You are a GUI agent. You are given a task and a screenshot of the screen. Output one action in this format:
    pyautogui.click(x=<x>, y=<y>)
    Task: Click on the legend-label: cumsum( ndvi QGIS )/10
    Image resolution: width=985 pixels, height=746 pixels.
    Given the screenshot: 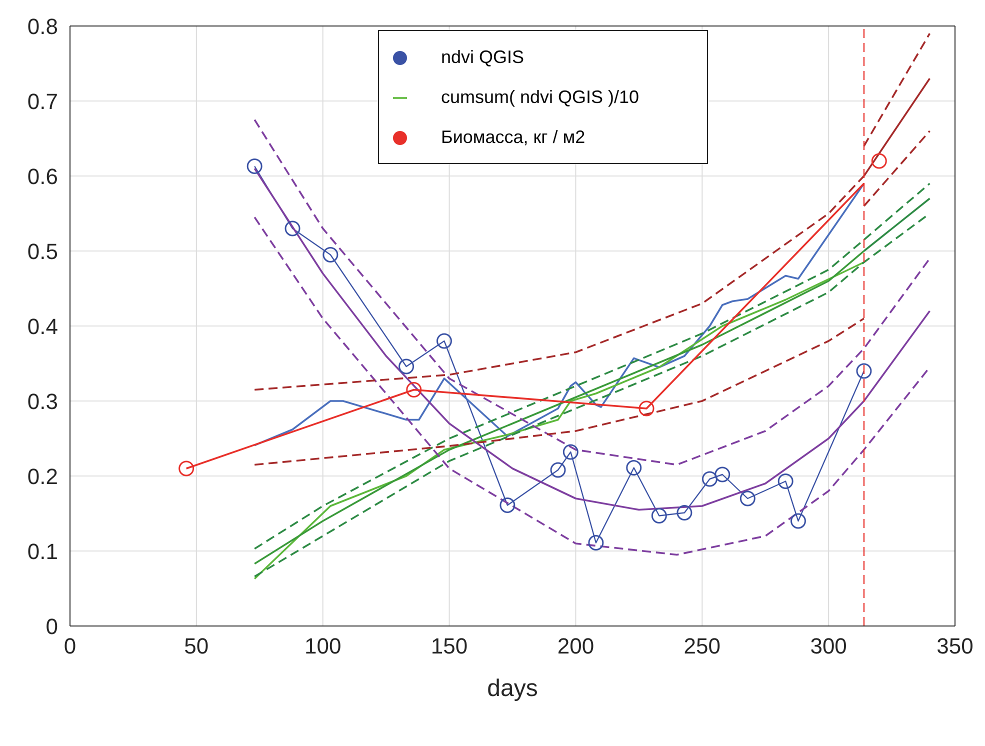 What is the action you would take?
    pyautogui.click(x=540, y=97)
    